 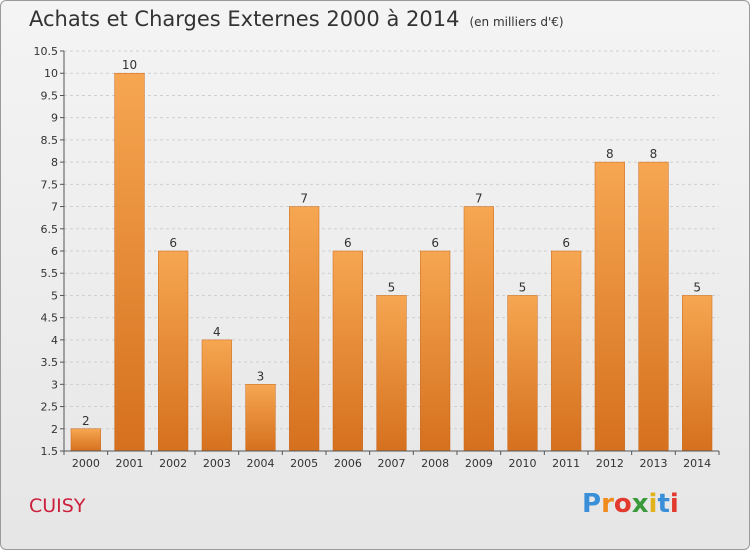 What do you see at coordinates (609, 306) in the screenshot?
I see `bar-2012` at bounding box center [609, 306].